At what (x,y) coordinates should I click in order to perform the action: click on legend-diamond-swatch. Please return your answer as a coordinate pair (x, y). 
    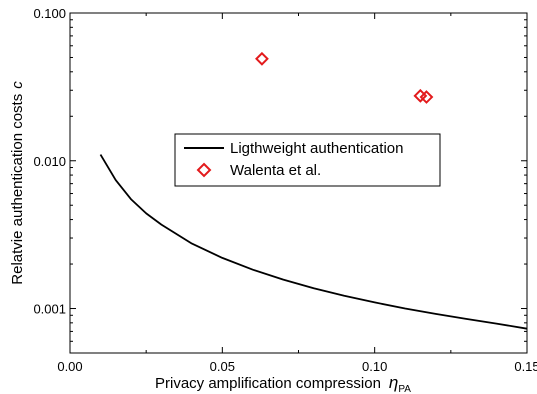
    Looking at the image, I should click on (204, 170).